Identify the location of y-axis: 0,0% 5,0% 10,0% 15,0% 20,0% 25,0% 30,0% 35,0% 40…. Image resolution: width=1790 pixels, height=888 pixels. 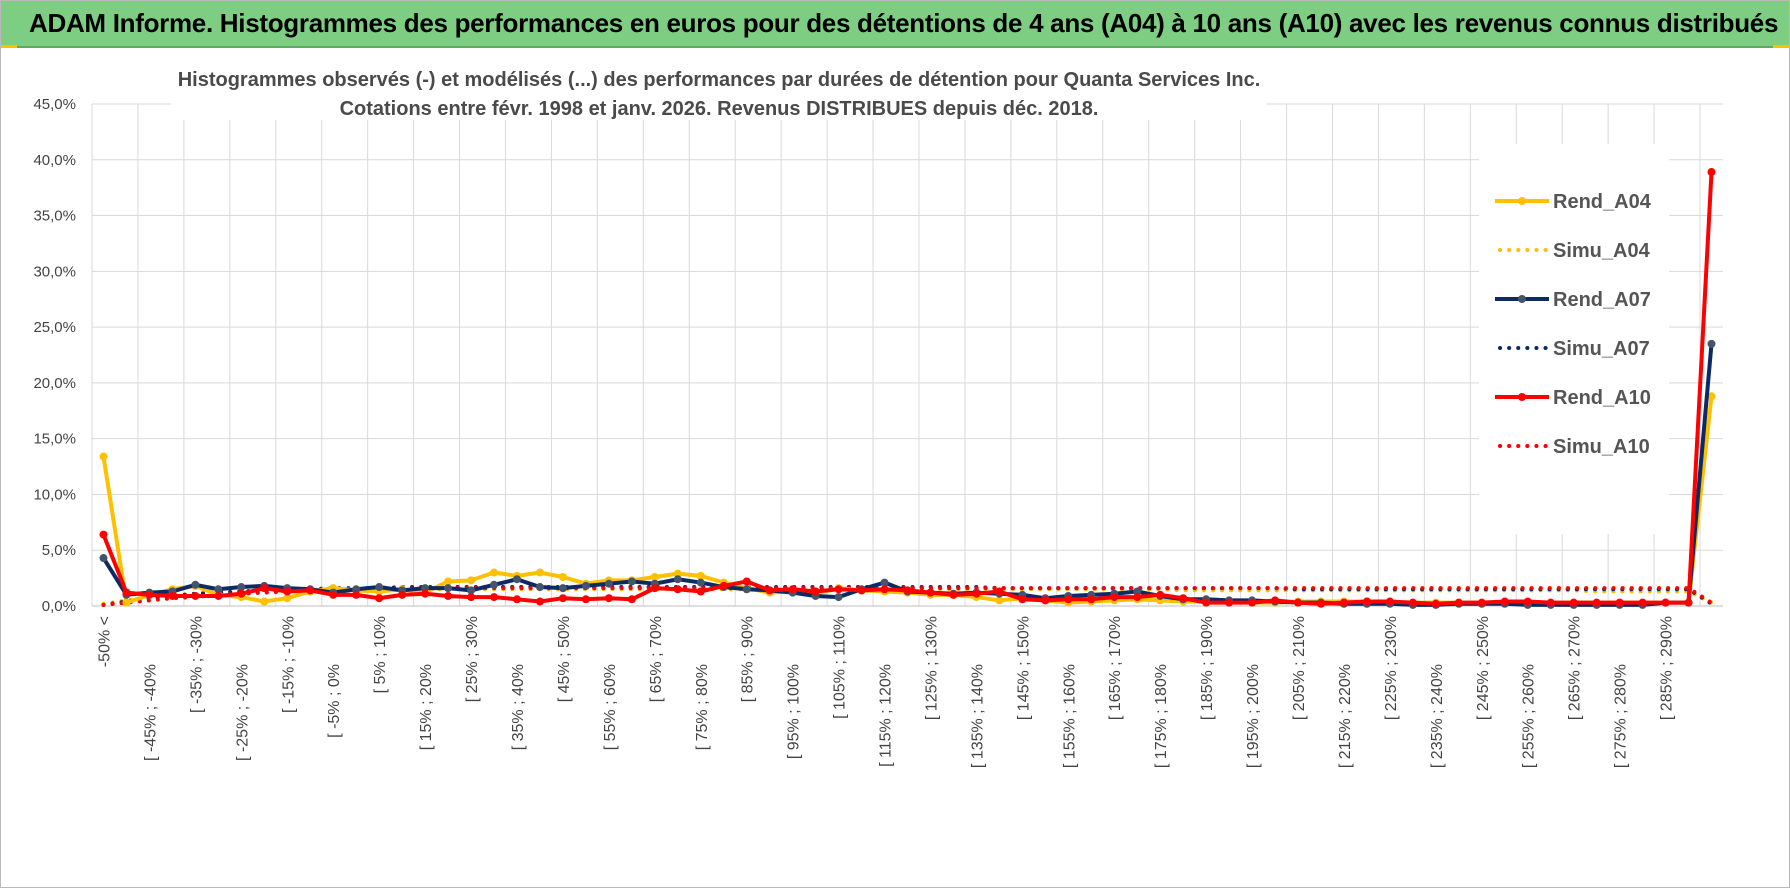
(54, 355).